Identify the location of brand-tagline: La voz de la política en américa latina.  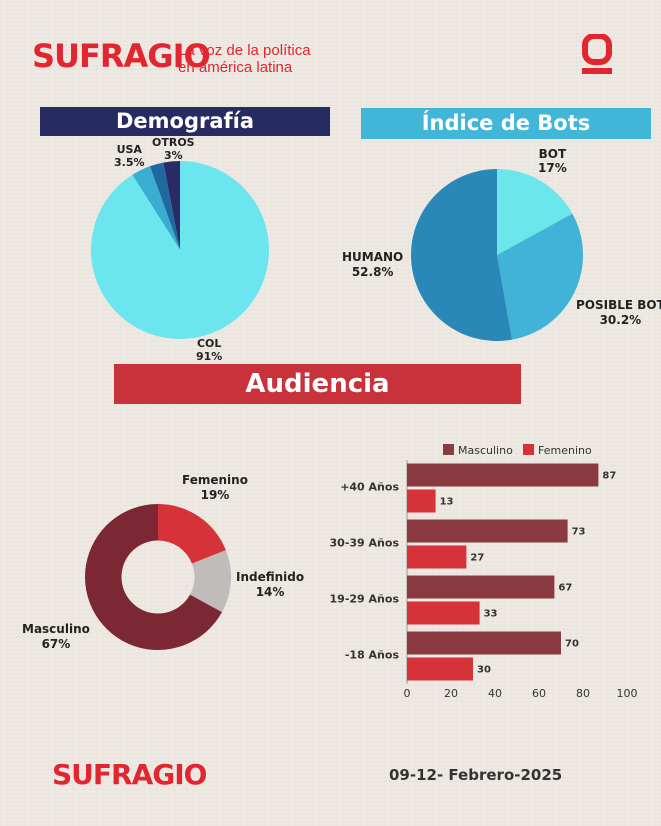
(244, 59).